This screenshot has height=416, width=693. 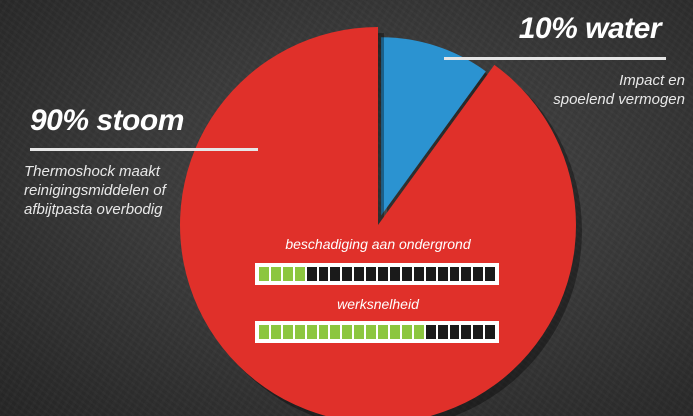 What do you see at coordinates (433, 126) in the screenshot?
I see `pie-slice-water` at bounding box center [433, 126].